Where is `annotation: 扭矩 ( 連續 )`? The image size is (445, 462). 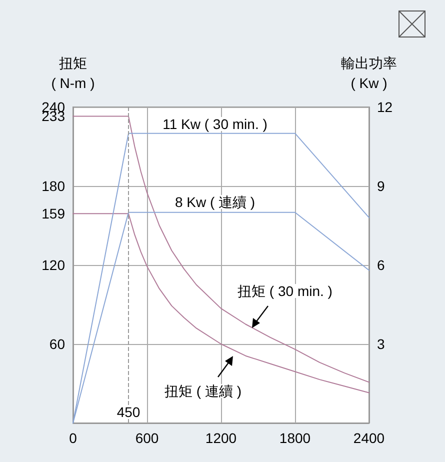 annotation: 扭矩 ( 連續 ) is located at coordinates (203, 391).